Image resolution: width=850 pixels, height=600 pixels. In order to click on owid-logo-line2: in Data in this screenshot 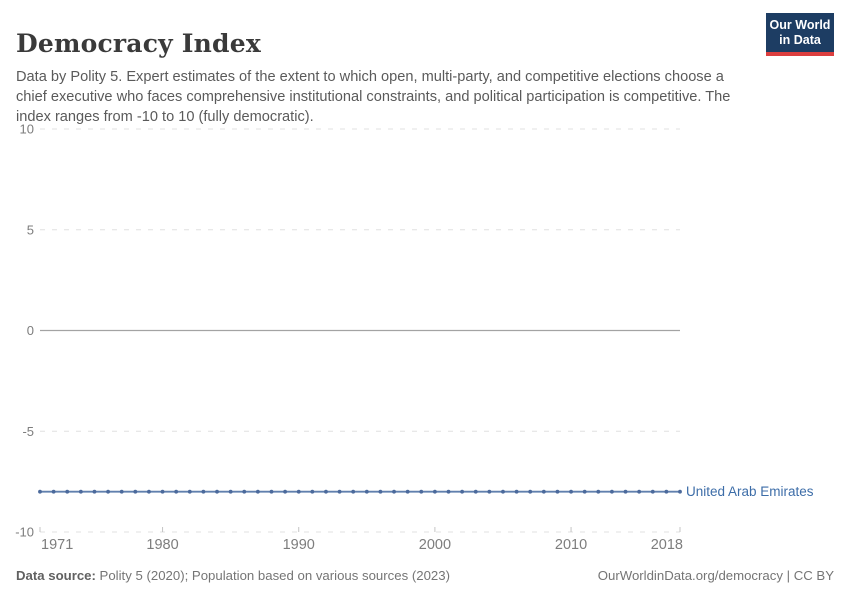, I will do `click(800, 39)`.